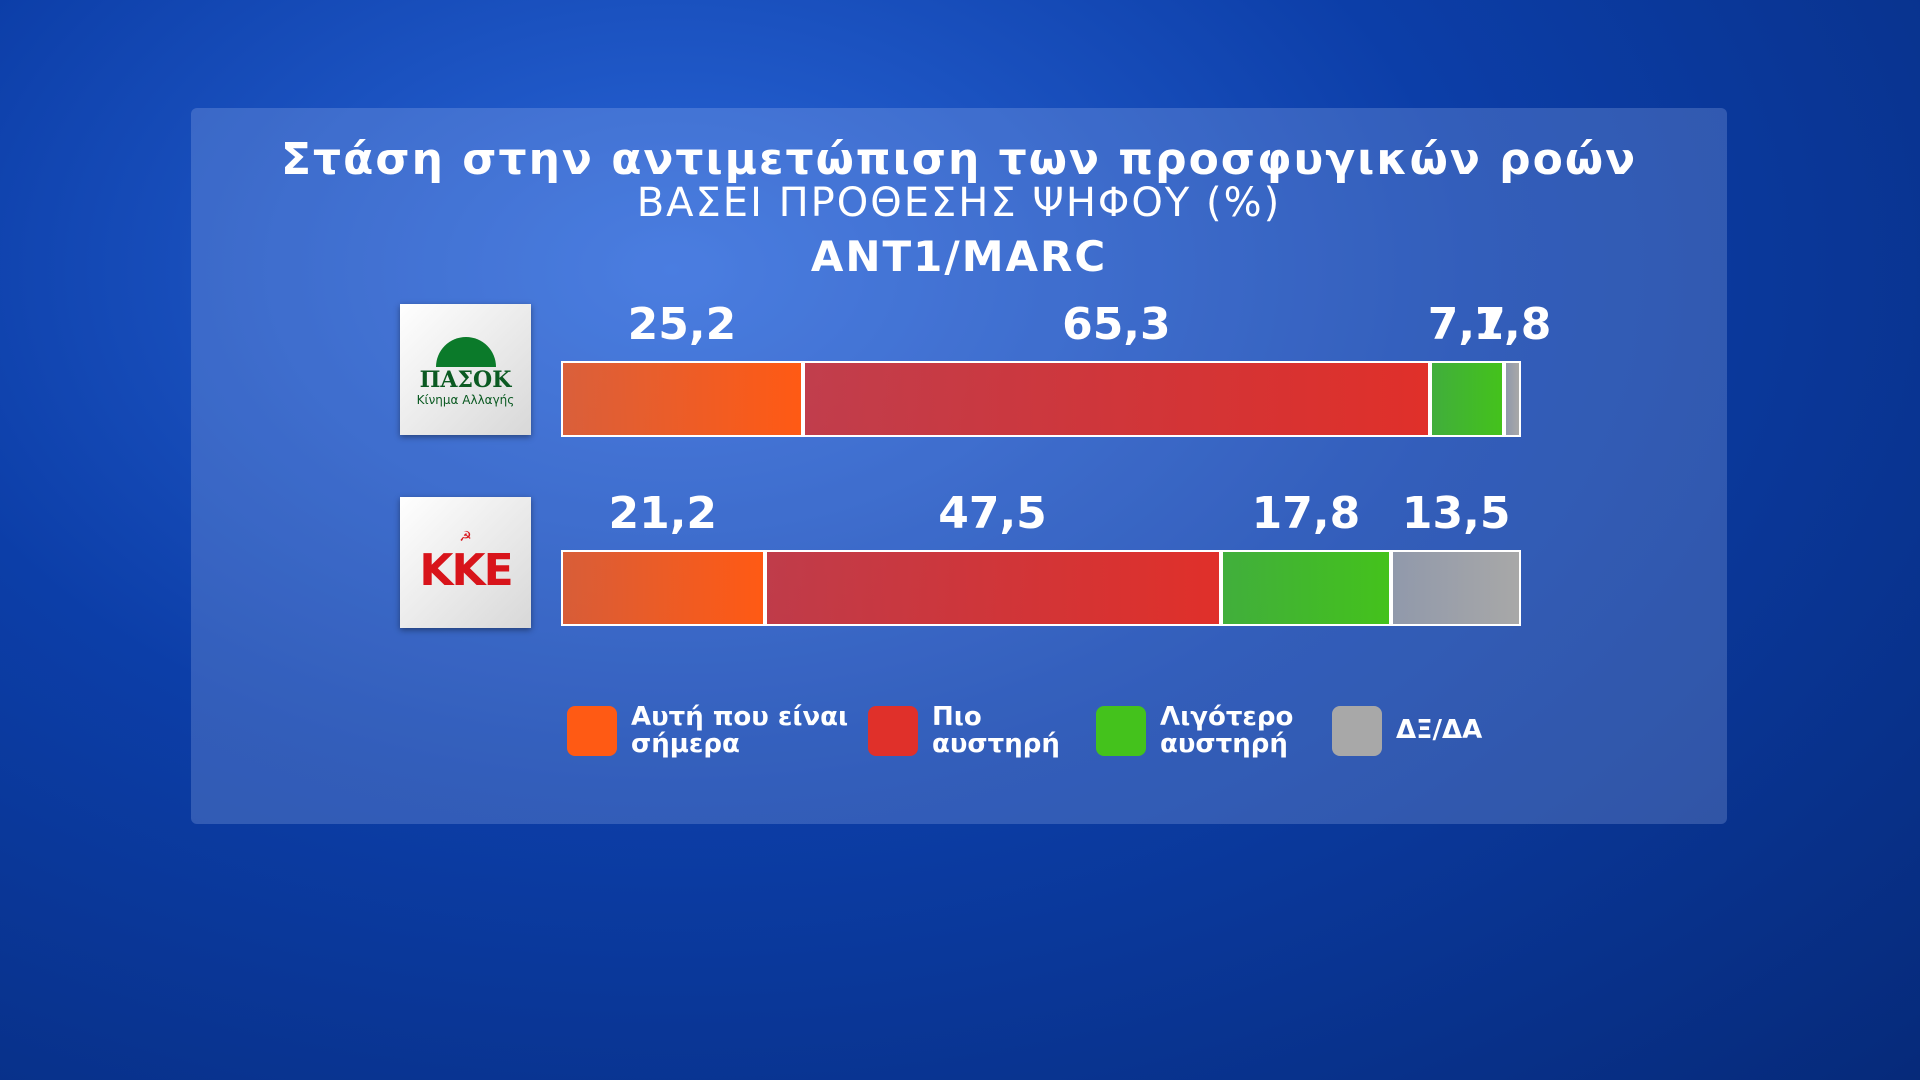  Describe the element at coordinates (996, 730) in the screenshot. I see `legend-label: Πιο αυστηρή` at that location.